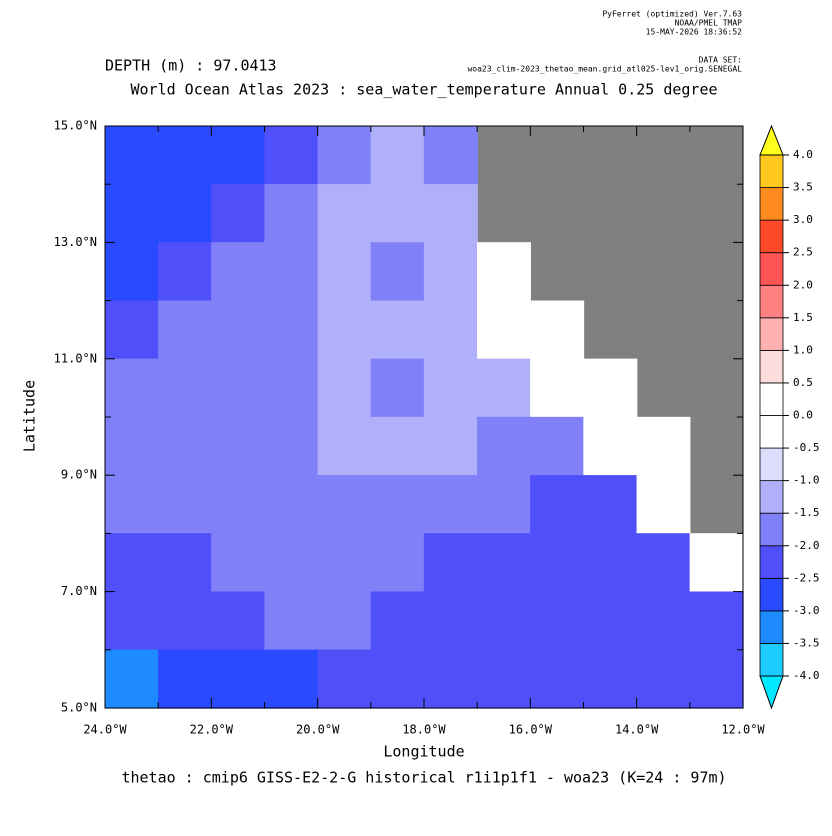 This screenshot has height=836, width=832. What do you see at coordinates (424, 730) in the screenshot?
I see `x-tick-label: 18.0°W` at bounding box center [424, 730].